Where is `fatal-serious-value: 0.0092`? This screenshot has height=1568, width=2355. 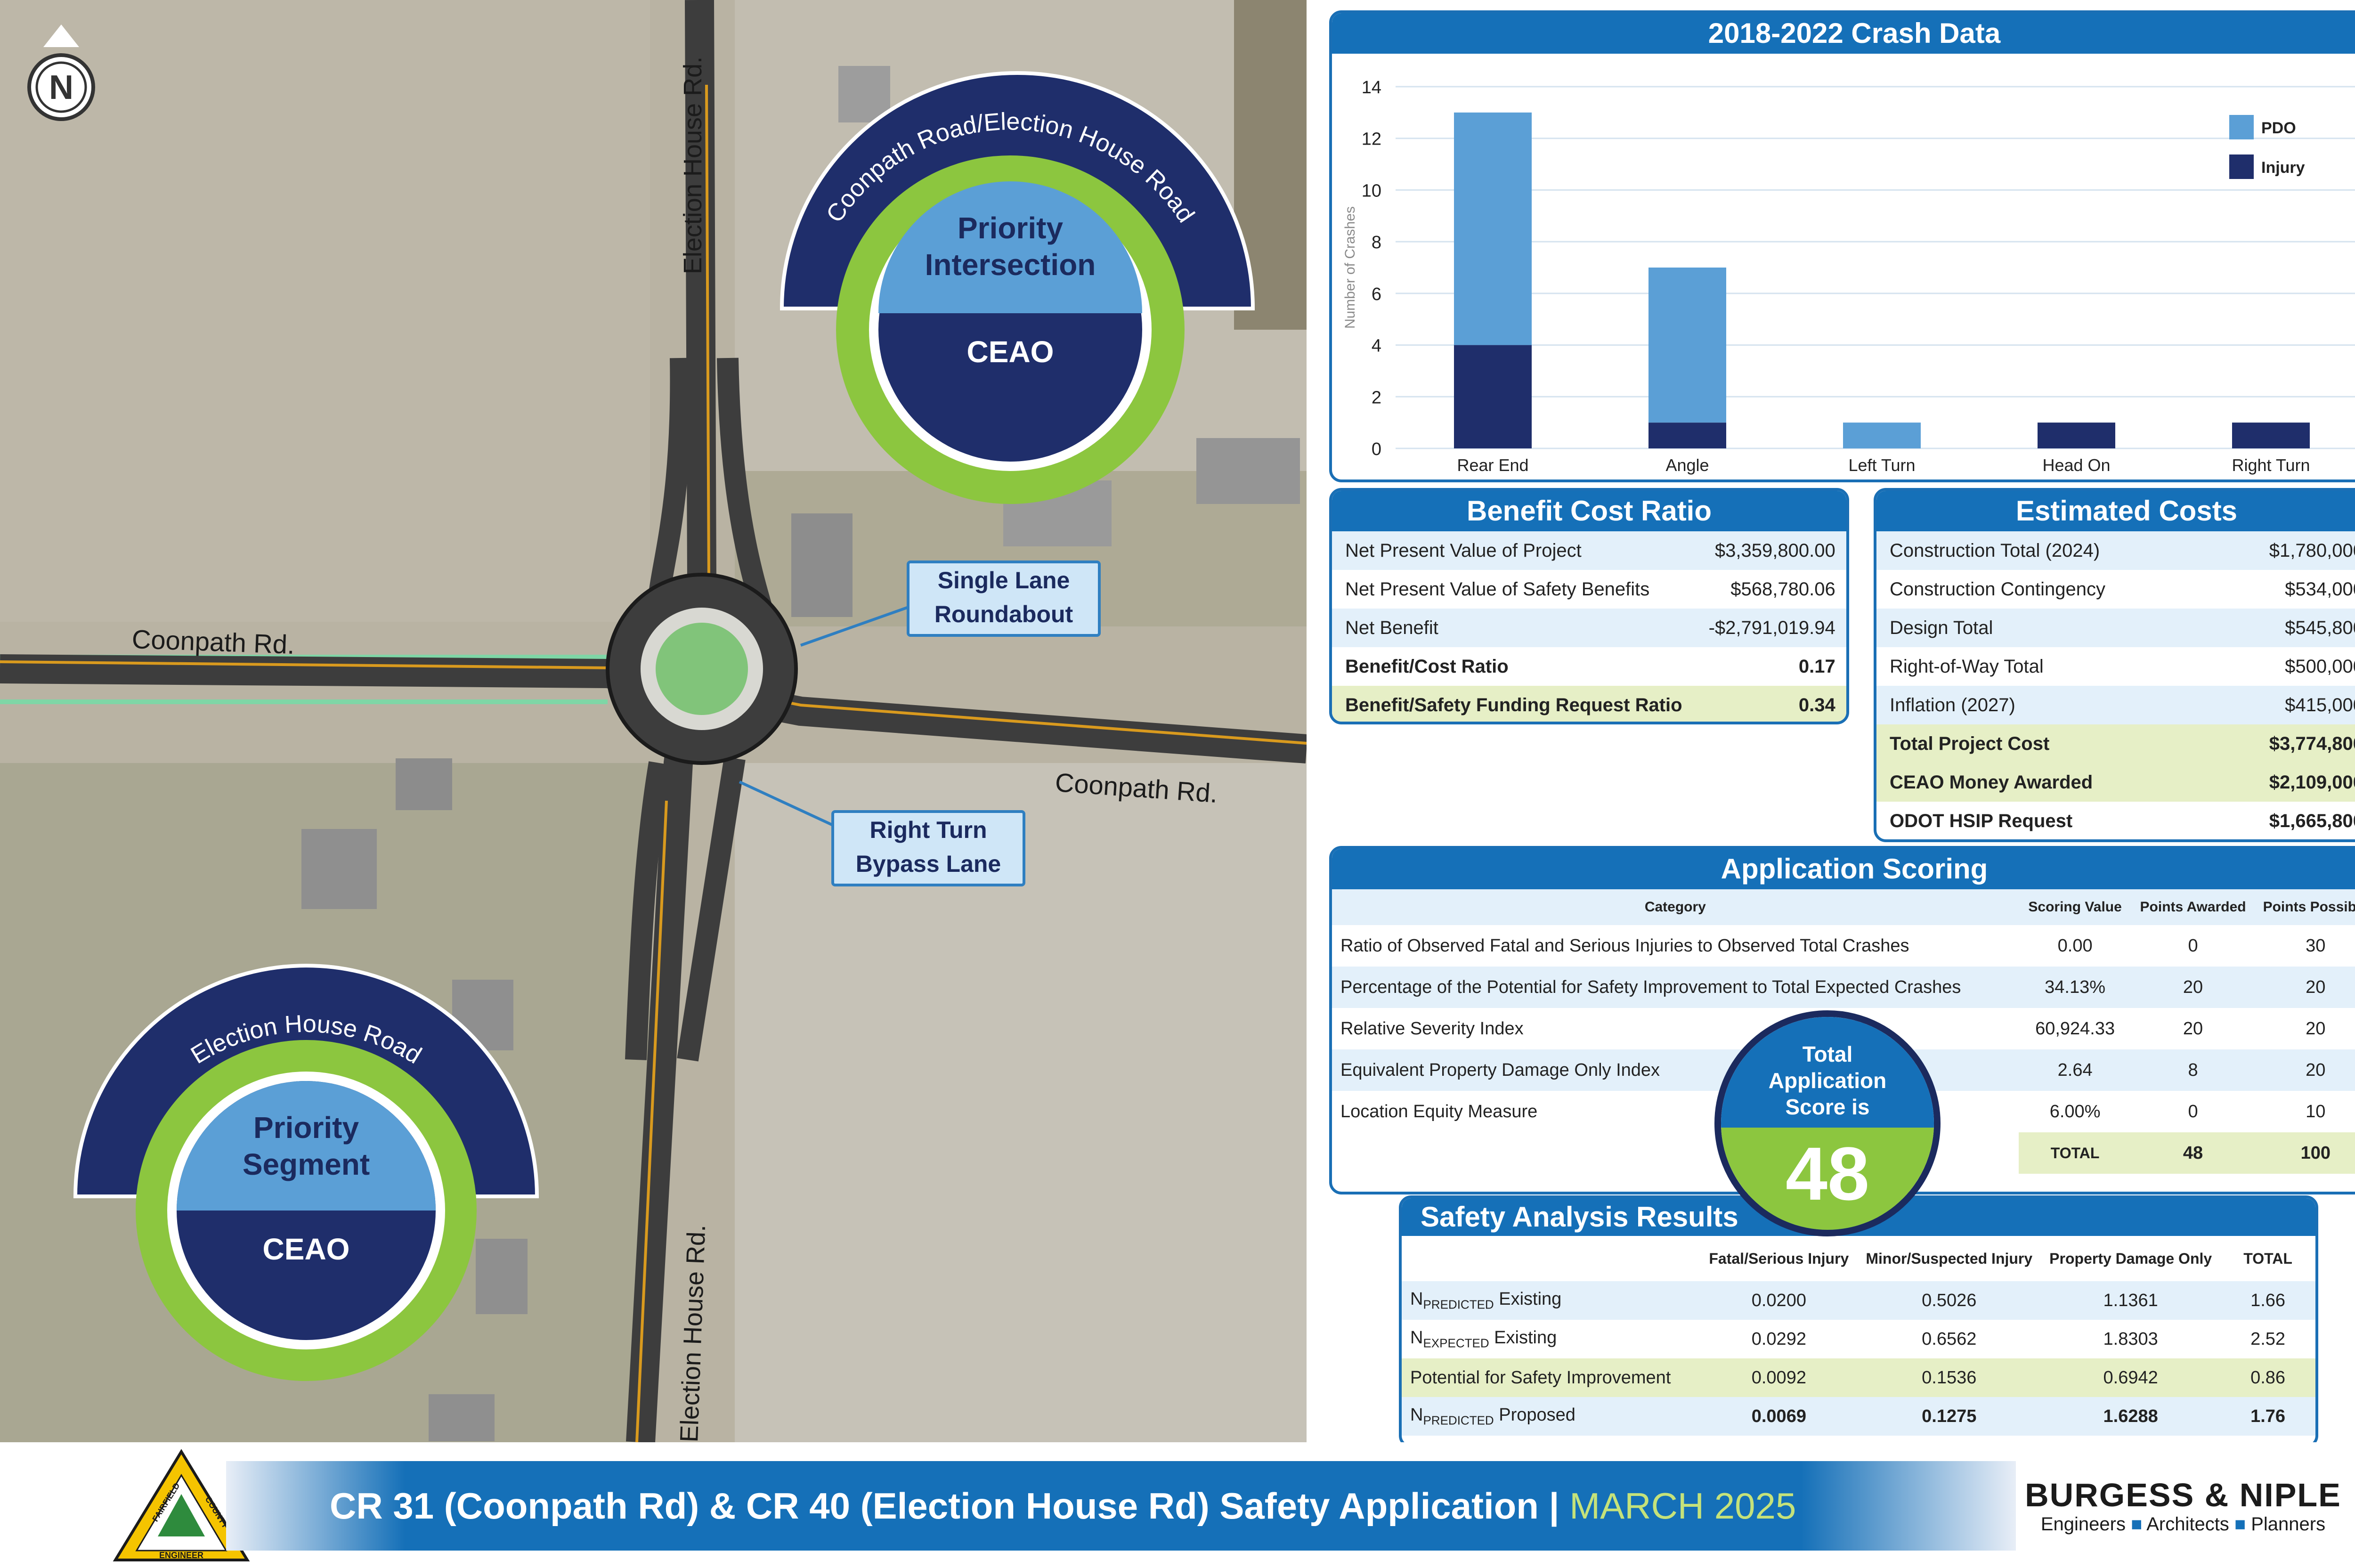 fatal-serious-value: 0.0092 is located at coordinates (1779, 1377).